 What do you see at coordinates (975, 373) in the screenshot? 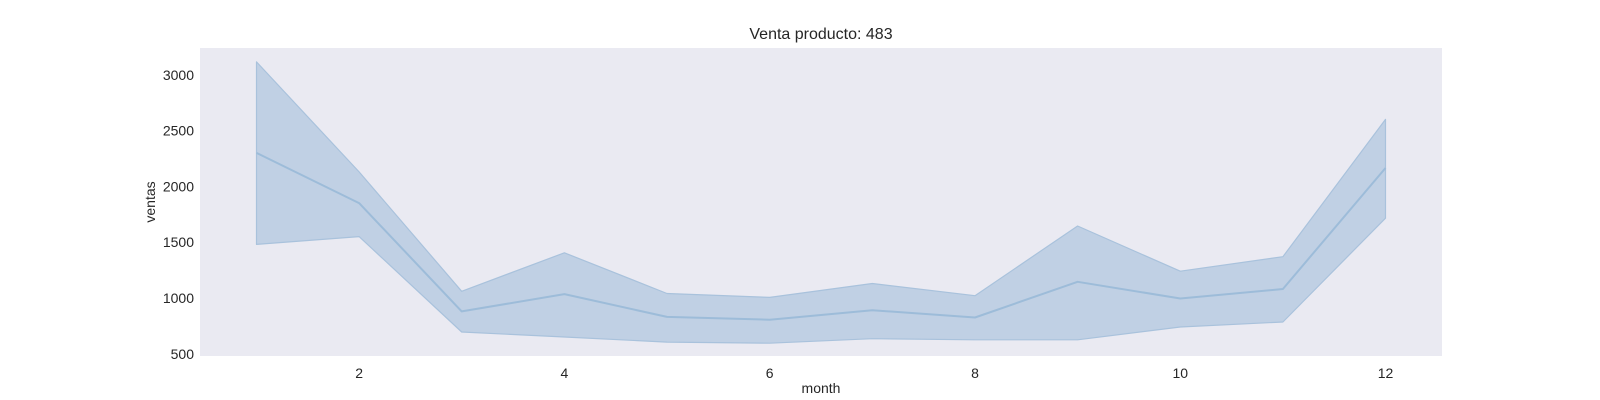
I see `x-tick-label: 8` at bounding box center [975, 373].